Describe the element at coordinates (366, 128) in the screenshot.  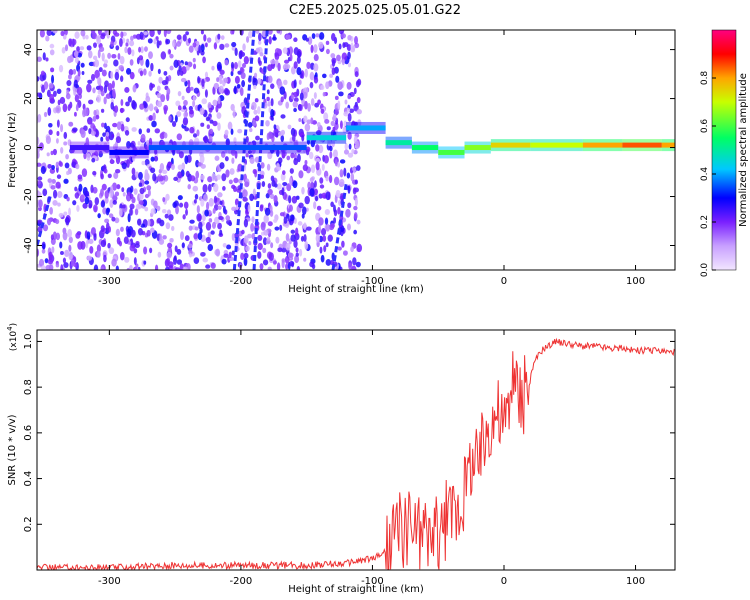
I see `spectrogram-band-core` at that location.